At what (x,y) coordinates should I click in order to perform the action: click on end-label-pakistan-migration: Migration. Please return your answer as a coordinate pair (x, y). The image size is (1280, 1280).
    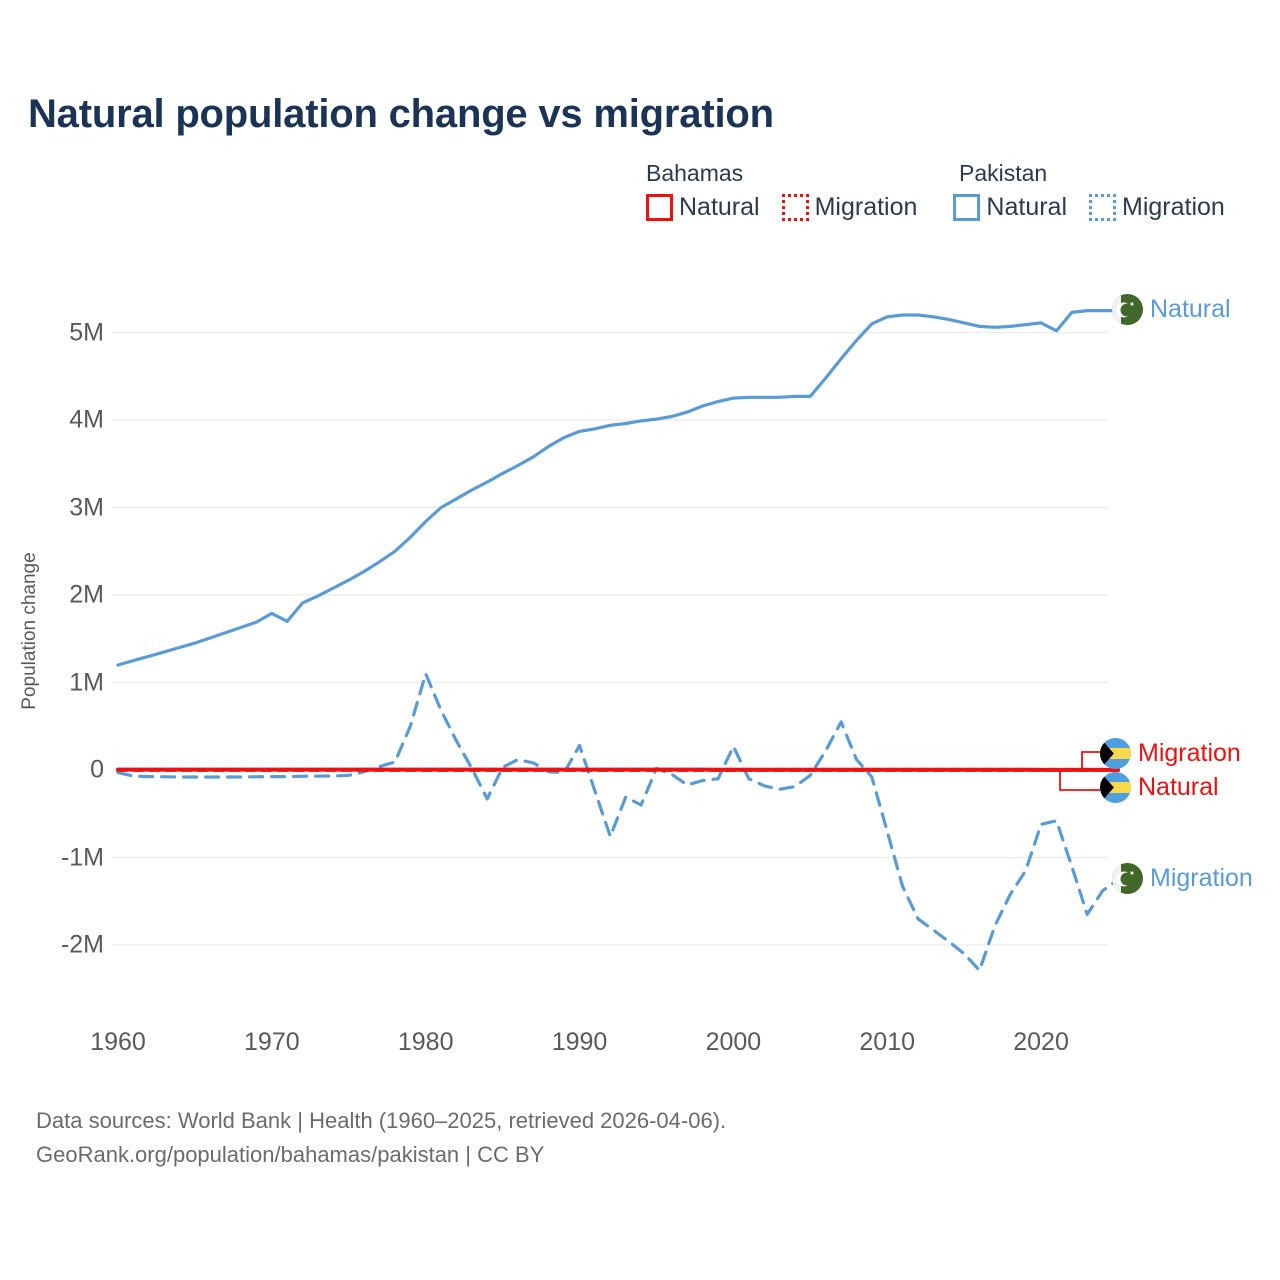
    Looking at the image, I should click on (1182, 878).